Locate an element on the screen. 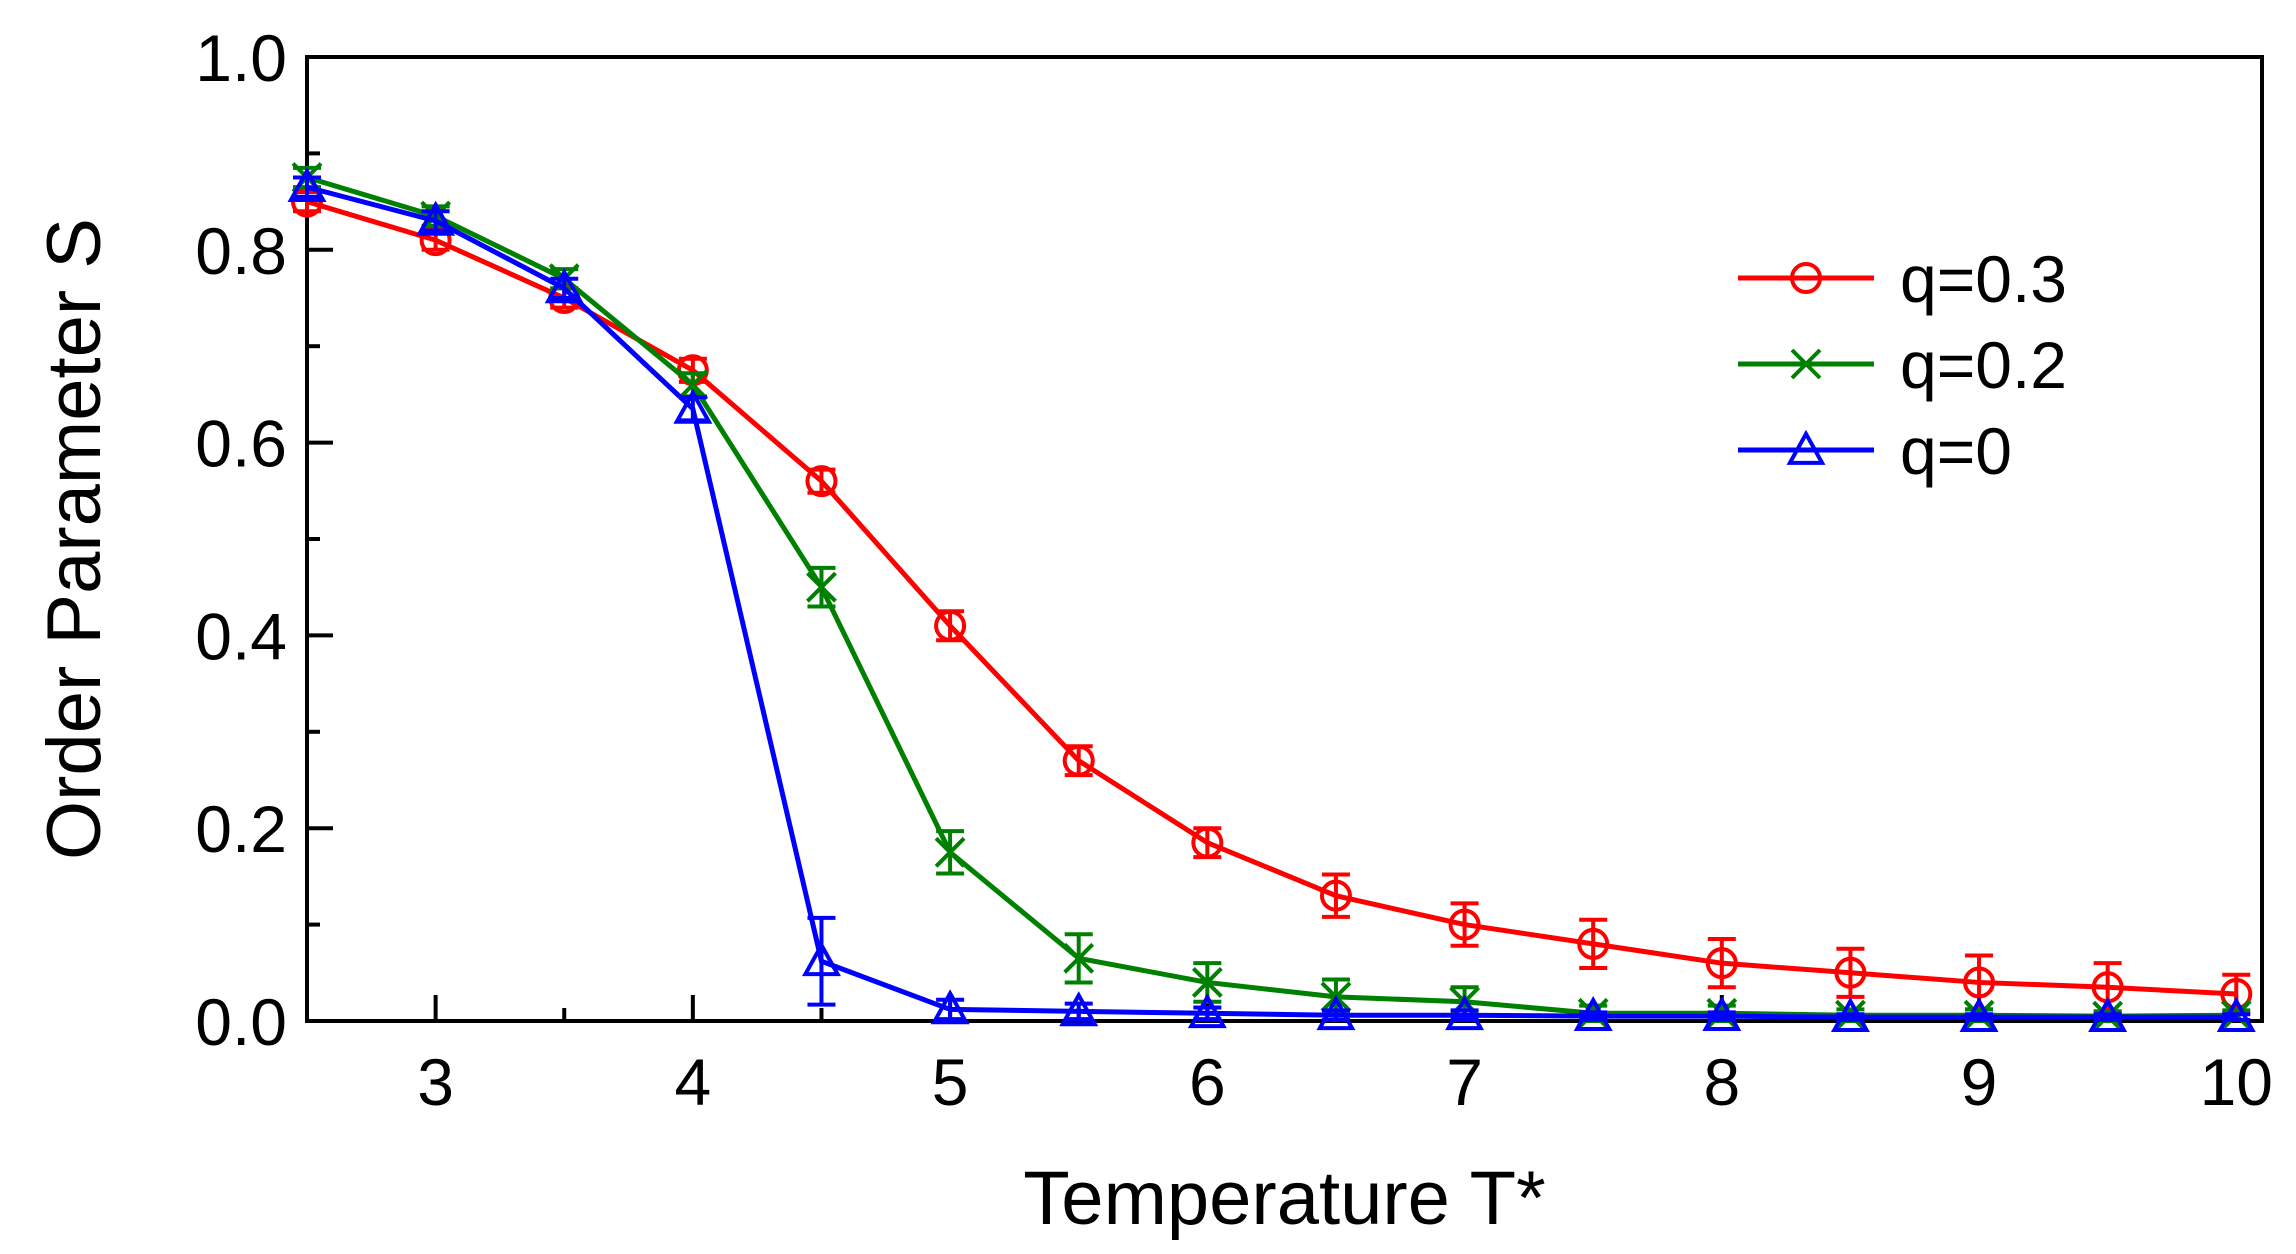 This screenshot has width=2296, height=1254. legend: q=0.3 q=0.2 q=0 is located at coordinates (1902, 365).